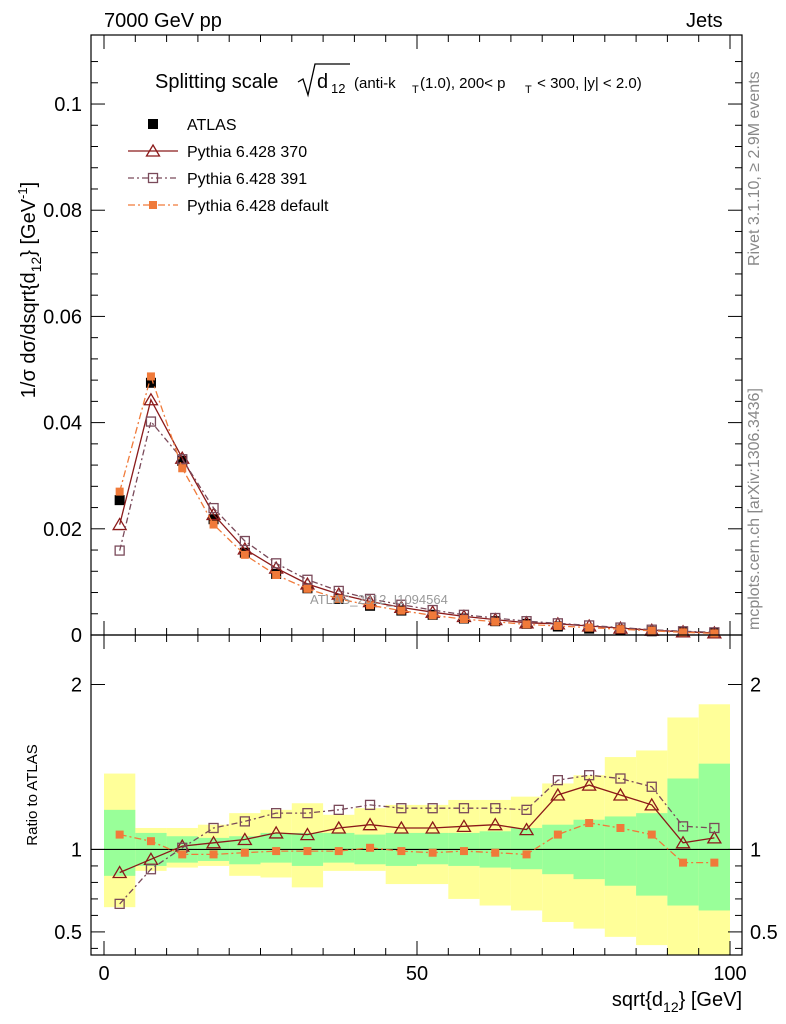  What do you see at coordinates (68, 933) in the screenshot?
I see `ratio-y-tick-label: 0.5` at bounding box center [68, 933].